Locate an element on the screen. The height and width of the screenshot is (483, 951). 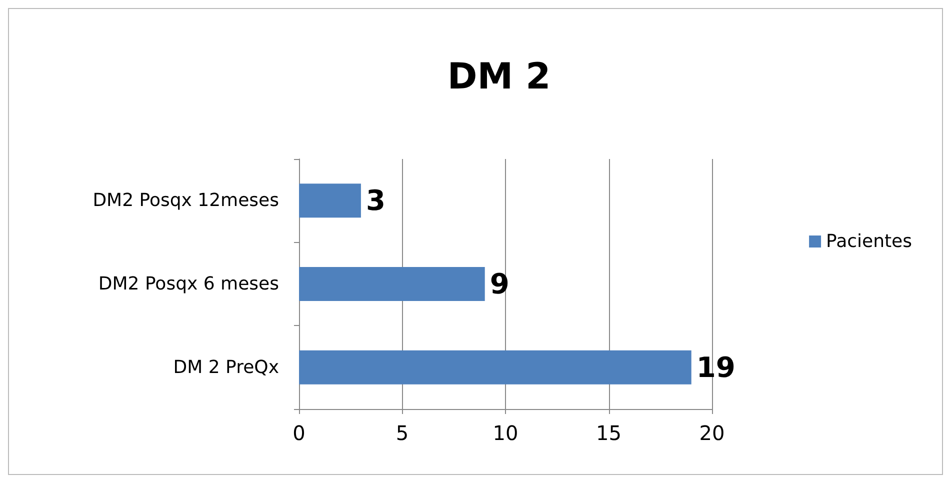
data-label: 3 is located at coordinates (376, 201).